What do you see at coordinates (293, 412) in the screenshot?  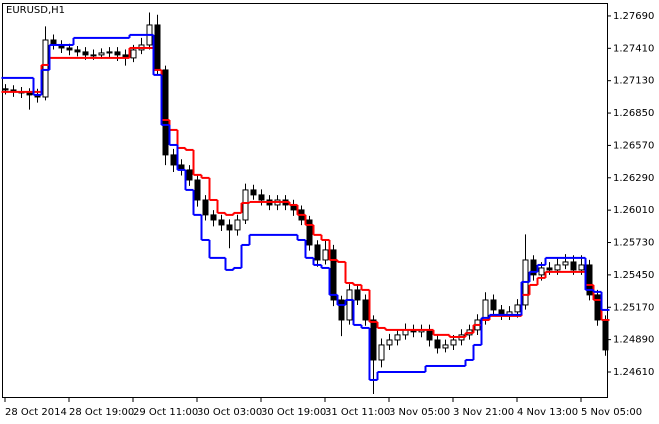 I see `x-tick-label: 30 Oct 19:00` at bounding box center [293, 412].